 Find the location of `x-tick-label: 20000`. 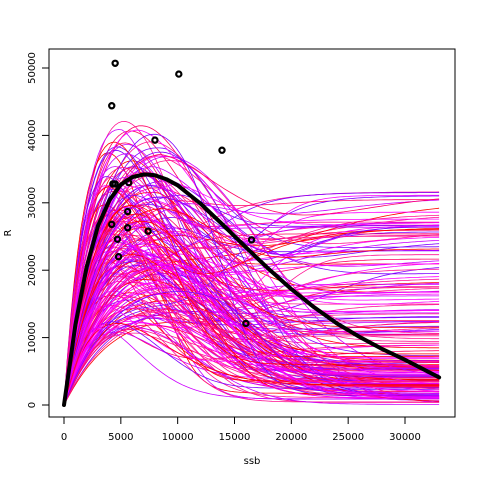

x-tick-label: 20000 is located at coordinates (291, 437).